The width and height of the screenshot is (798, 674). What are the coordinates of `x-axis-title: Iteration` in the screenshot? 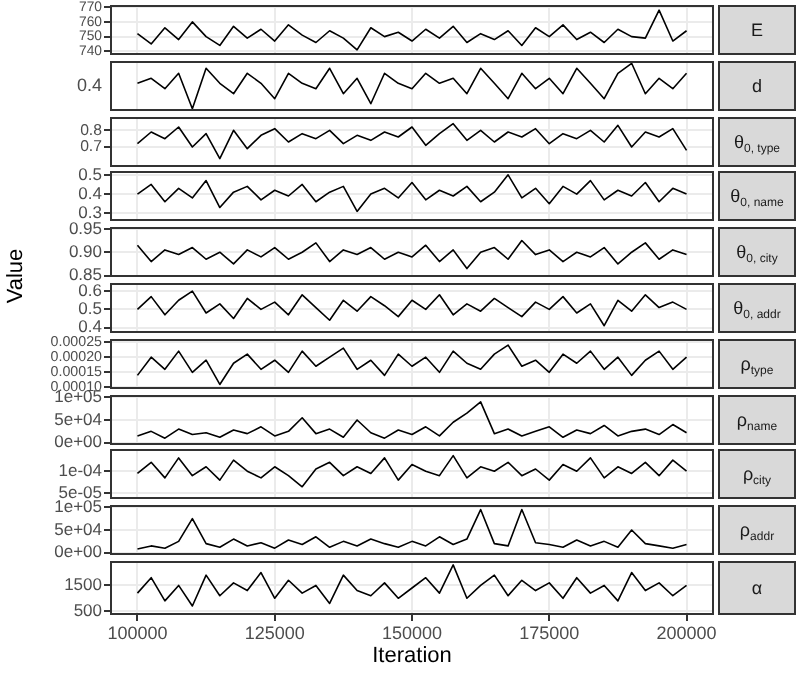 It's located at (412, 655).